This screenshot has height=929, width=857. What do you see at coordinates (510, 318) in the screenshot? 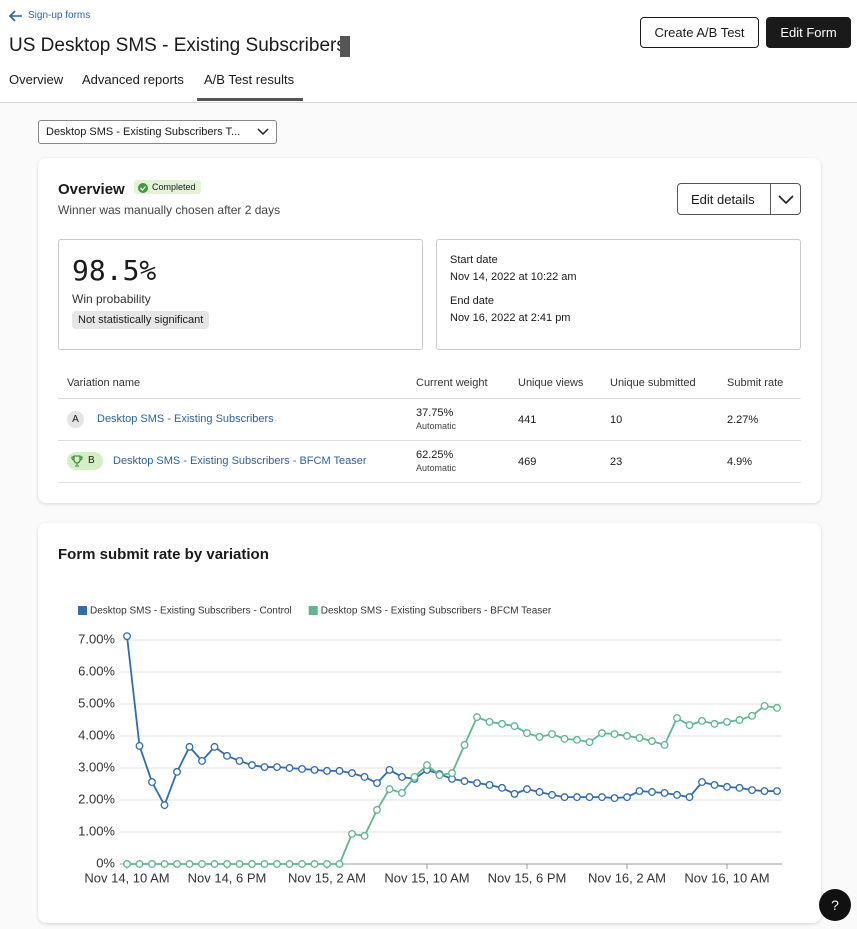
I see `end-date: Nov 16, 2022 at 2:41 pm` at bounding box center [510, 318].